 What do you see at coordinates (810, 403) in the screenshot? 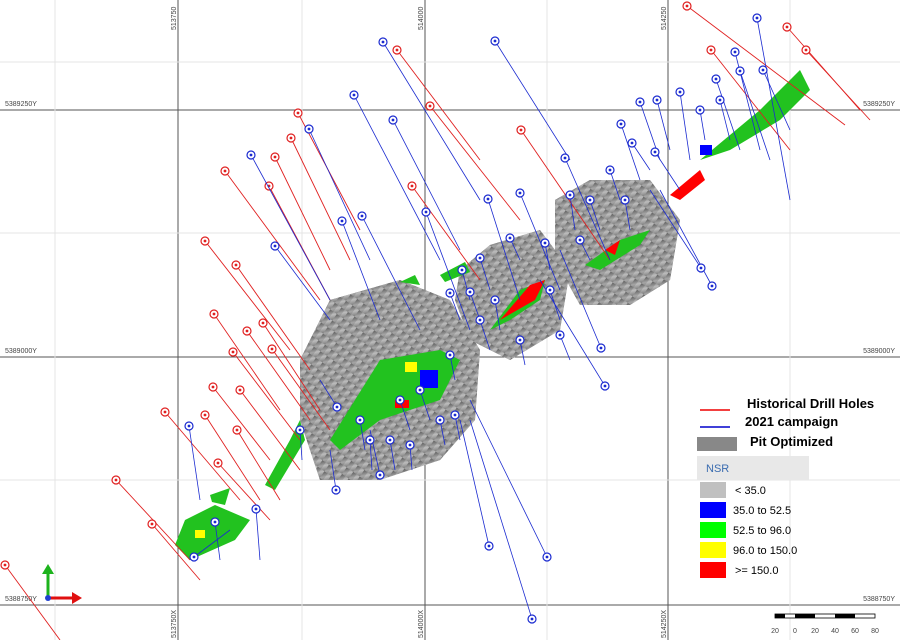
I see `legend-label: Historical Drill Holes` at bounding box center [810, 403].